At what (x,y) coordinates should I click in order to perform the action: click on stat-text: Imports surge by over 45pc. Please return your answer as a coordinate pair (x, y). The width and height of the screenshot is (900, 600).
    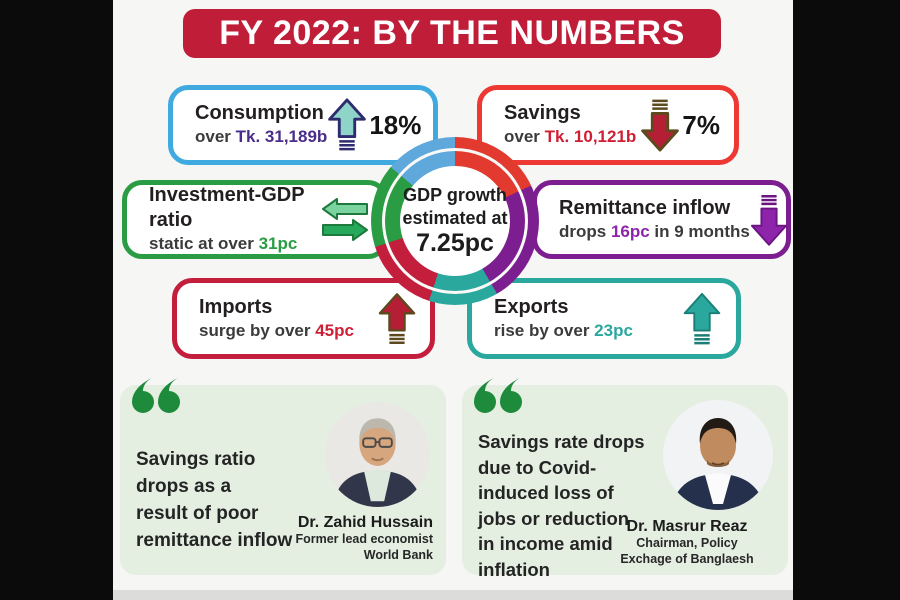
    Looking at the image, I should click on (288, 318).